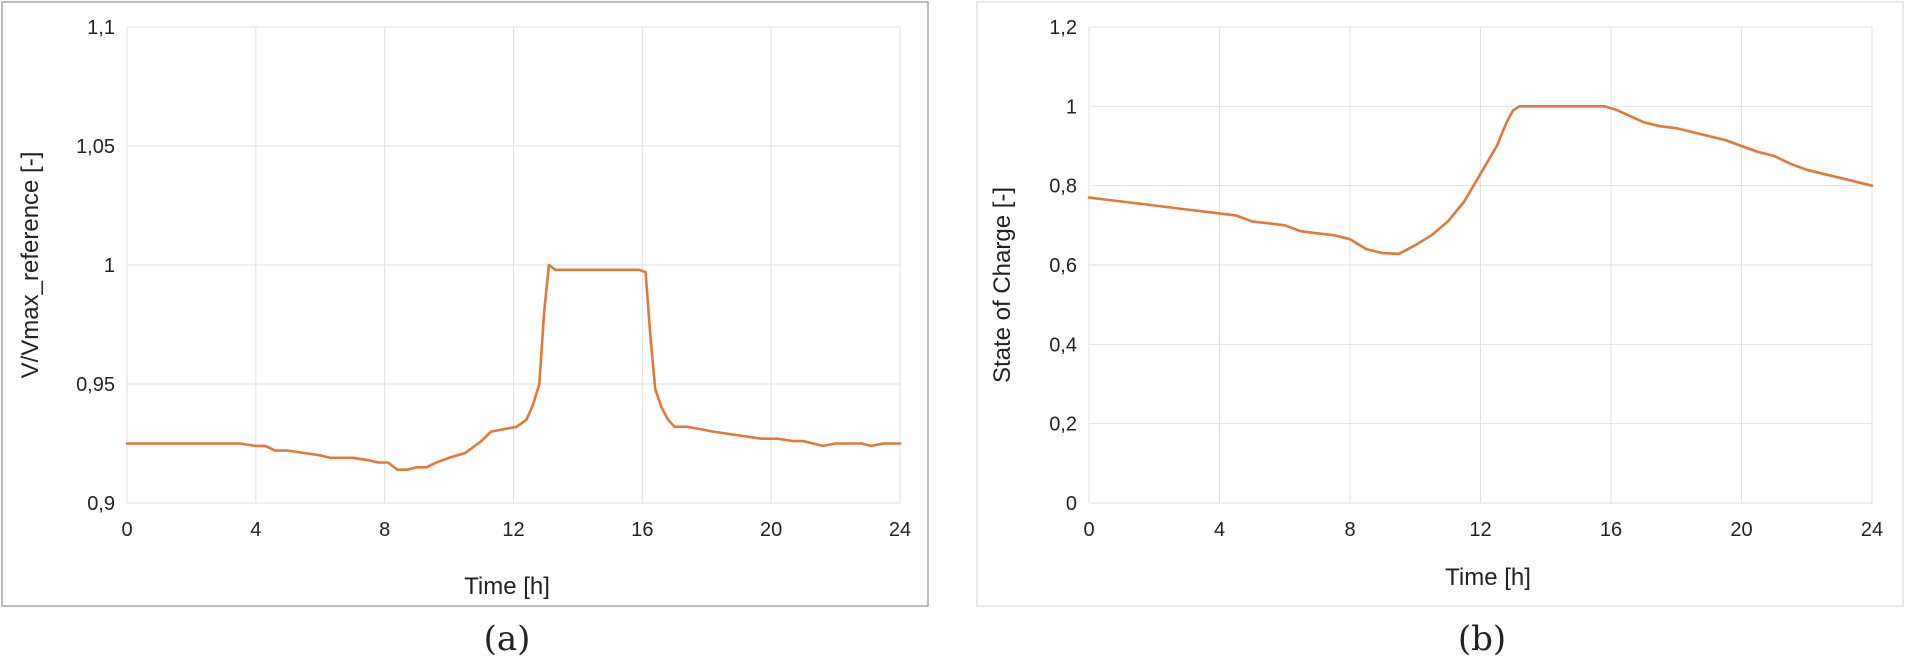  I want to click on chart-b-x-tick-label: 20, so click(1741, 530).